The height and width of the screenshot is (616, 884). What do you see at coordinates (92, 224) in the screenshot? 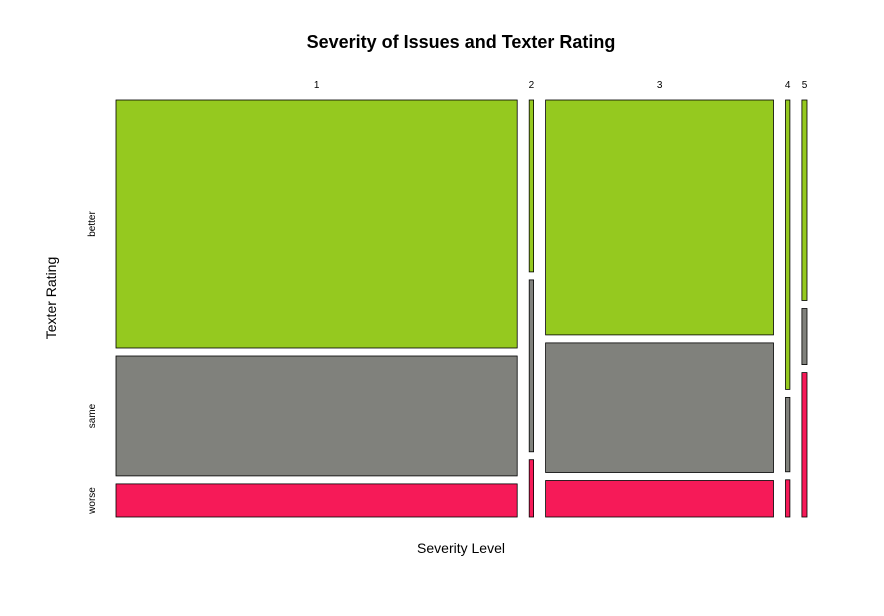
I see `y-tick-label: better` at bounding box center [92, 224].